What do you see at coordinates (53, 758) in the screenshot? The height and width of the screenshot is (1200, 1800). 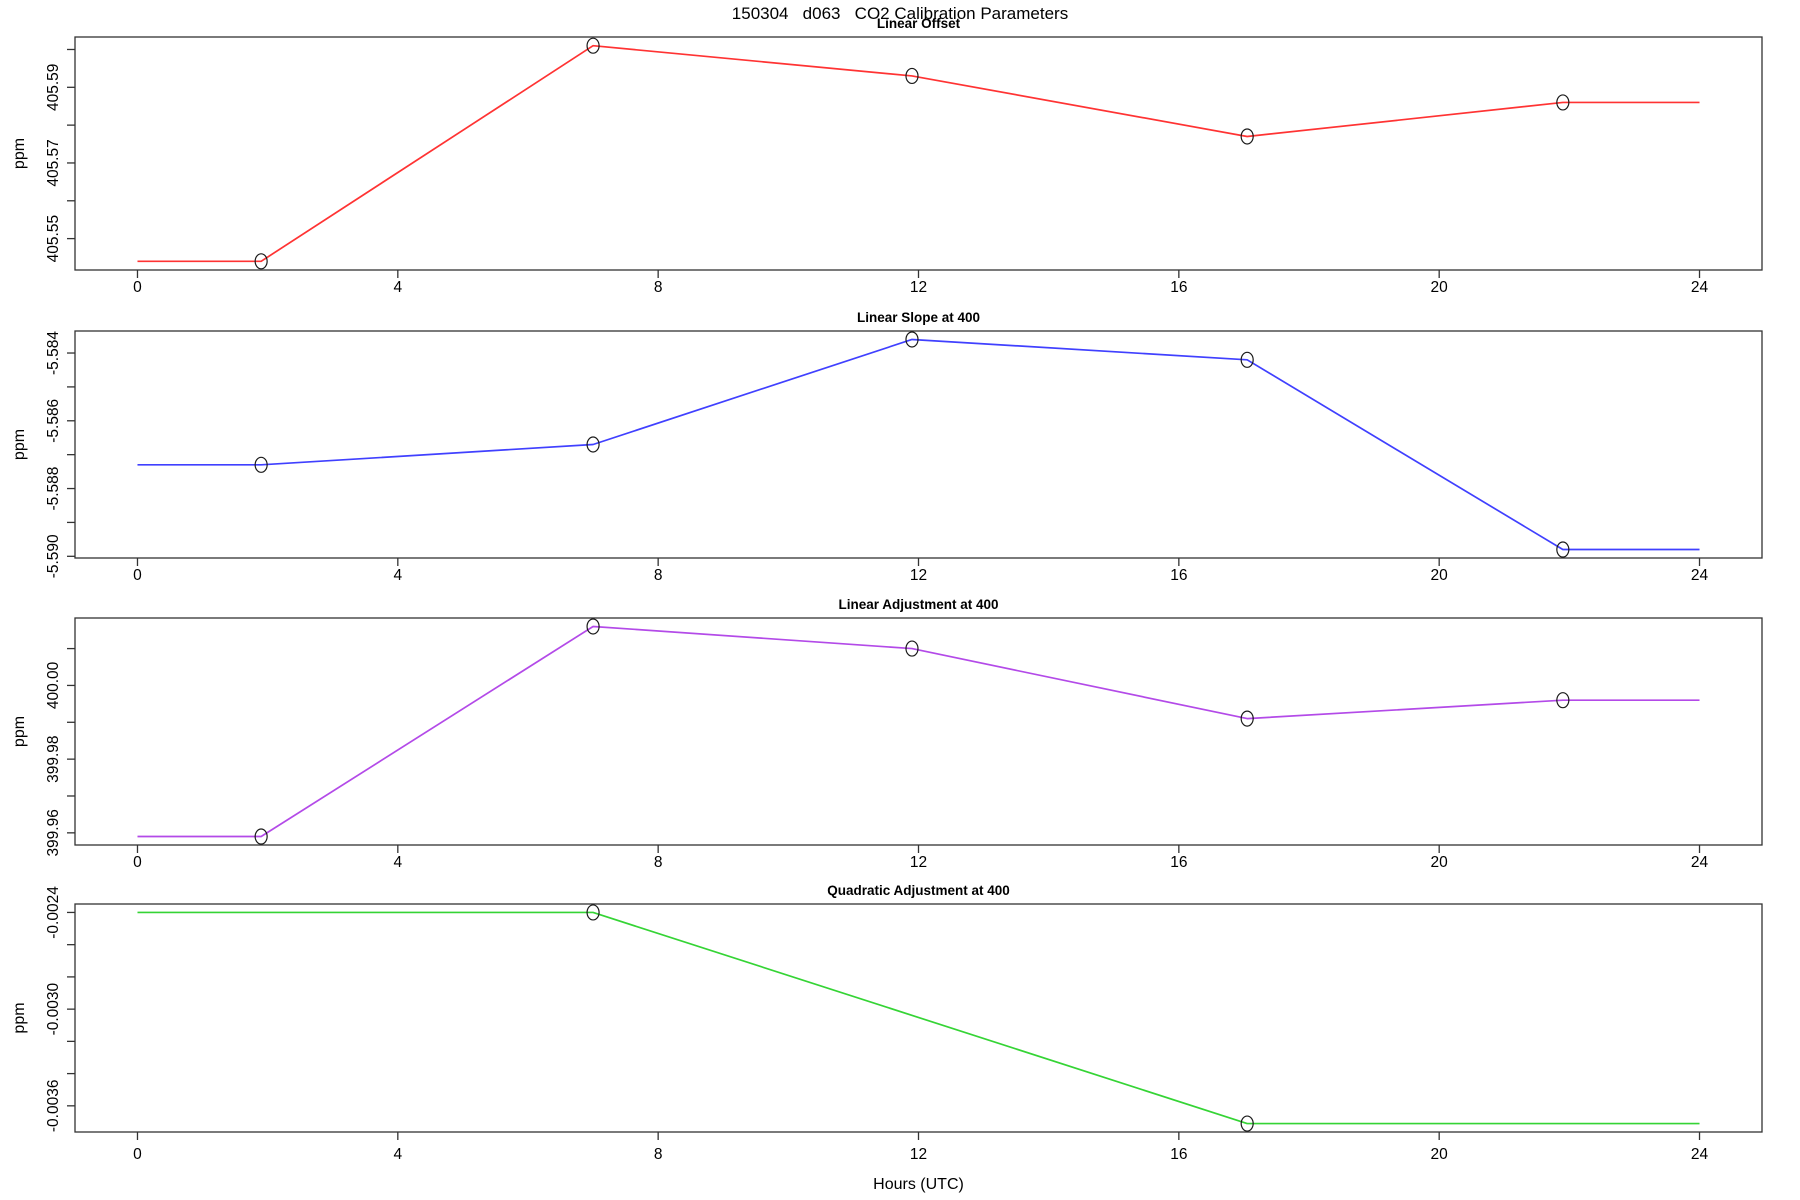 I see `y-tick-label: 399.98` at bounding box center [53, 758].